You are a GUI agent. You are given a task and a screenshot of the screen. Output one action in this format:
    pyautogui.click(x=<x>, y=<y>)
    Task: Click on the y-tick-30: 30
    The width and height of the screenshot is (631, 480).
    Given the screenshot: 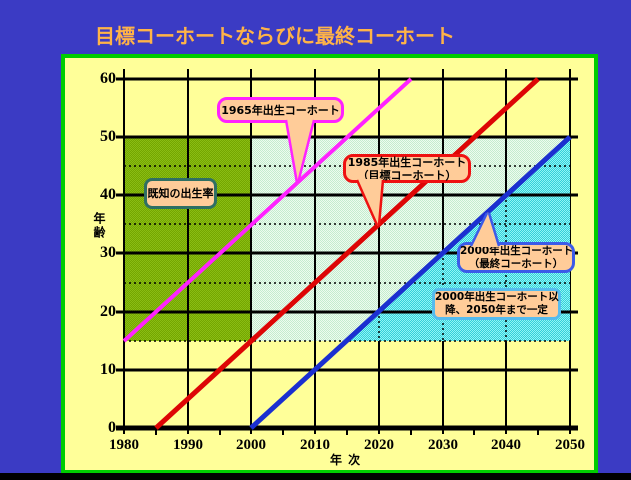 What is the action you would take?
    pyautogui.click(x=108, y=252)
    